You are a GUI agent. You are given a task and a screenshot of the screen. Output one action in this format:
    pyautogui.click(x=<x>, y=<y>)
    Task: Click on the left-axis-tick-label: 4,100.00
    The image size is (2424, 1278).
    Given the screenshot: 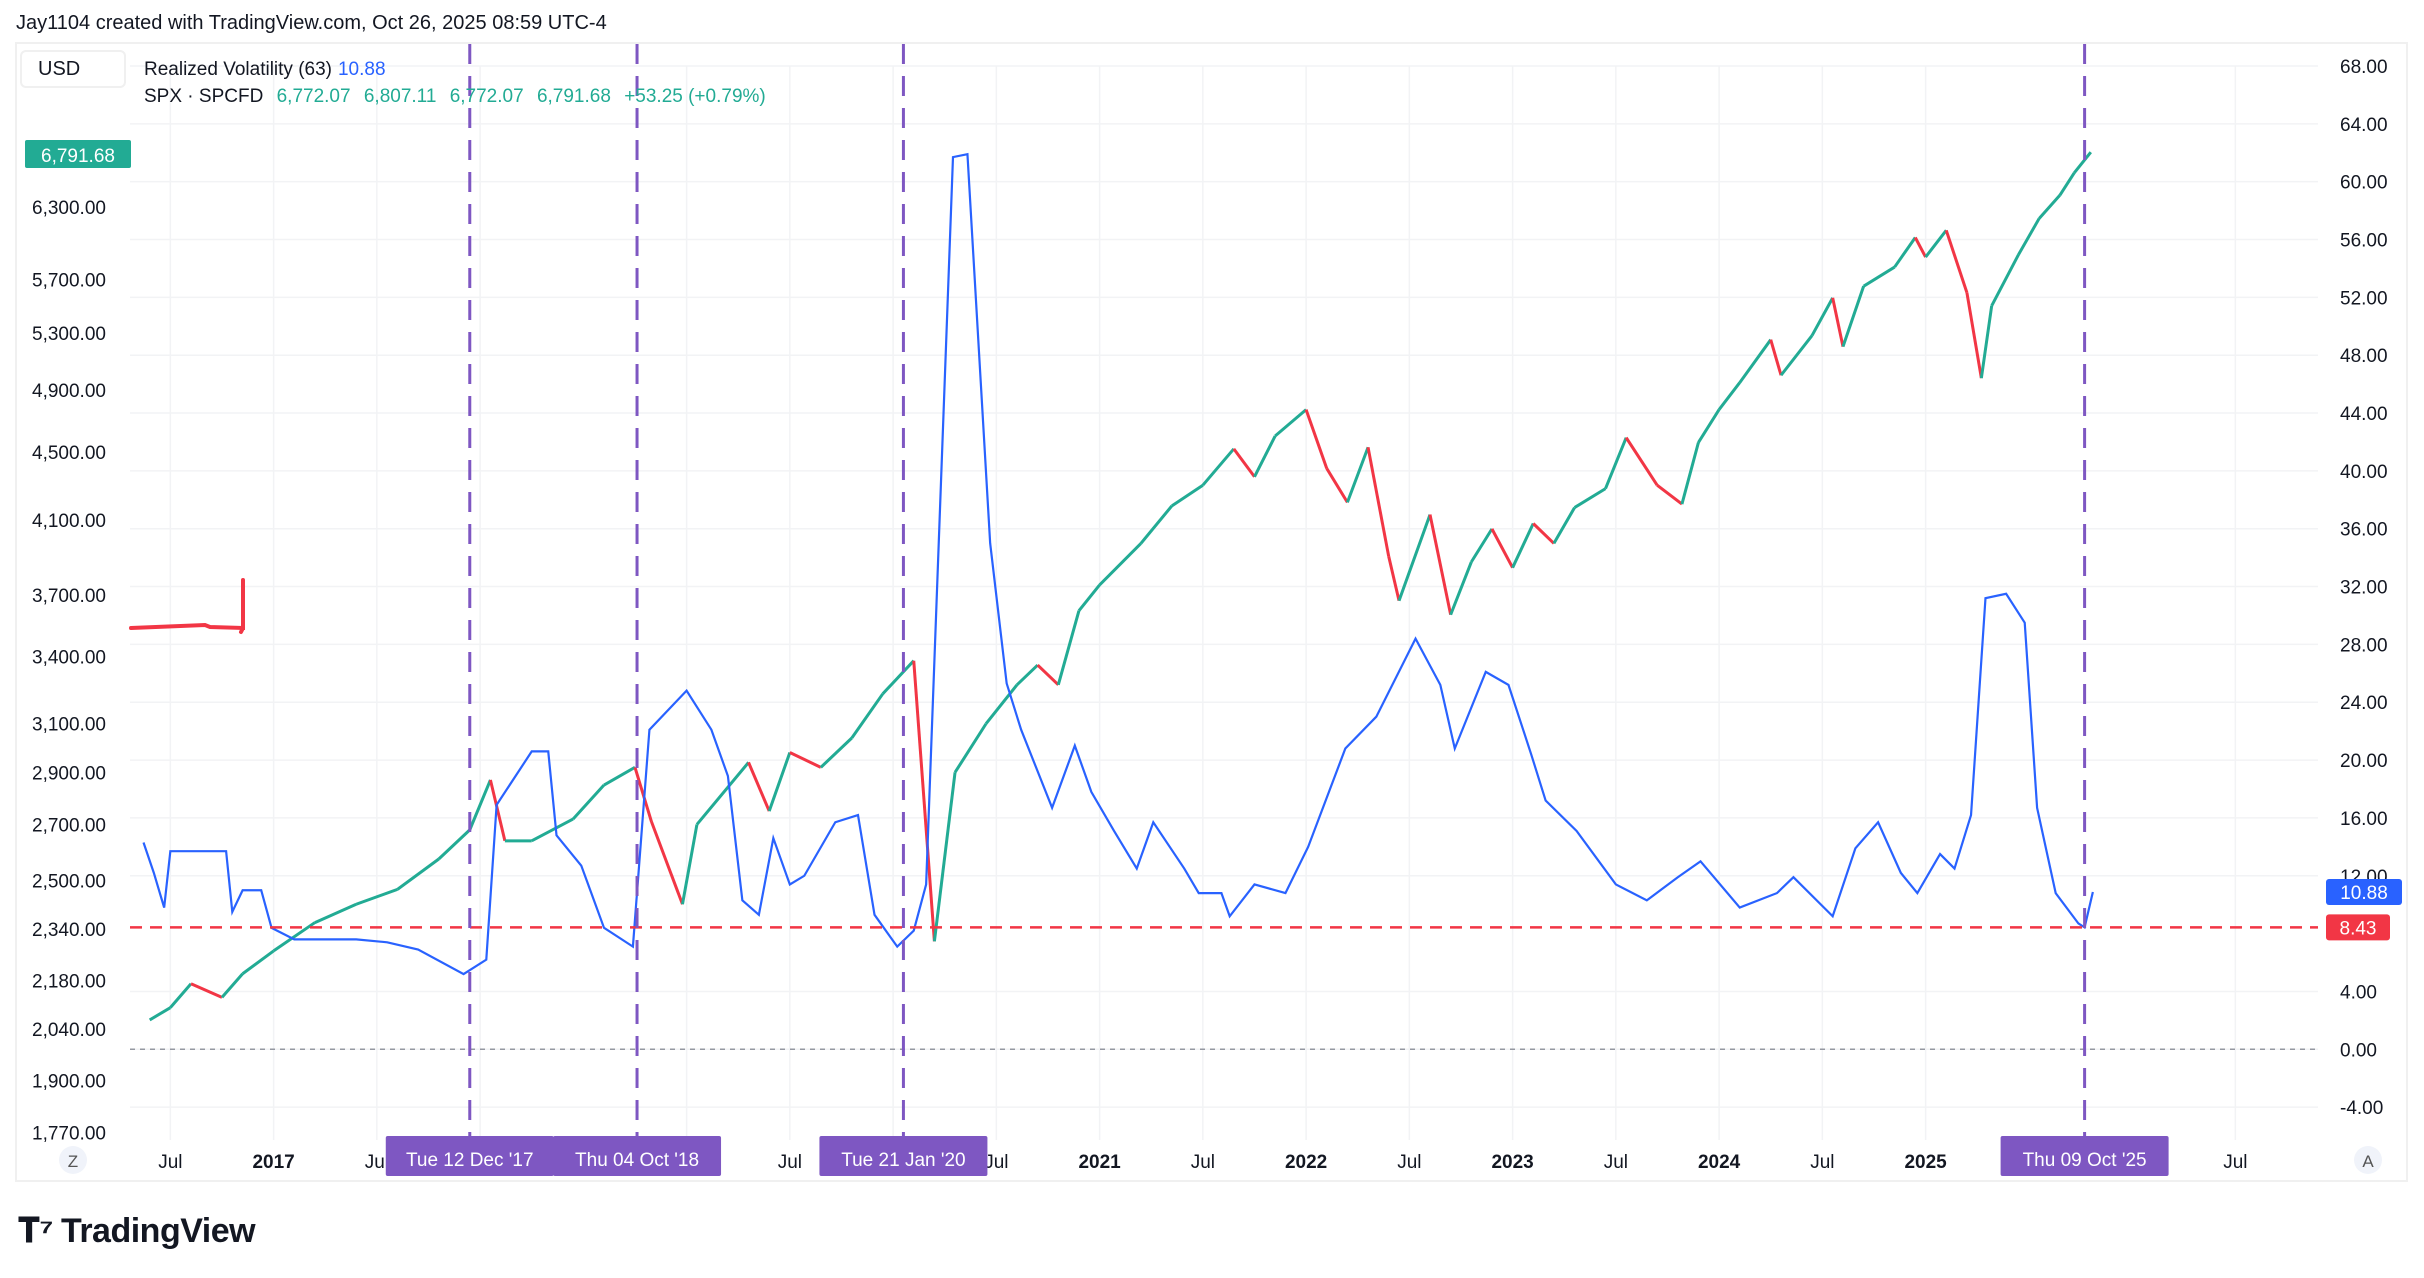 What is the action you would take?
    pyautogui.click(x=69, y=521)
    